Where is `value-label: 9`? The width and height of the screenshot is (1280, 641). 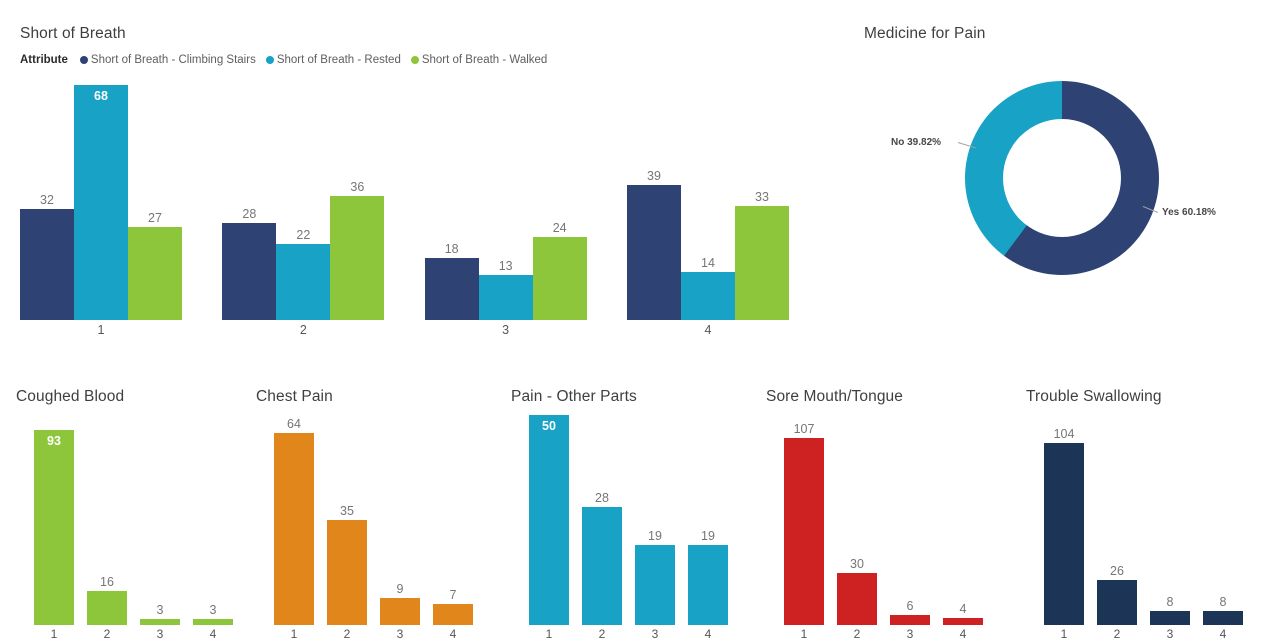
value-label: 9 is located at coordinates (400, 589).